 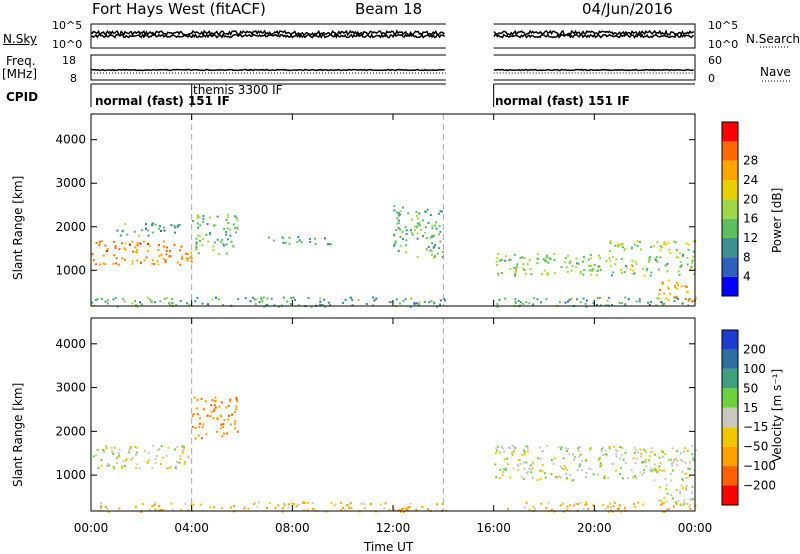 What do you see at coordinates (750, 161) in the screenshot?
I see `power-cbar-tick-6: 28` at bounding box center [750, 161].